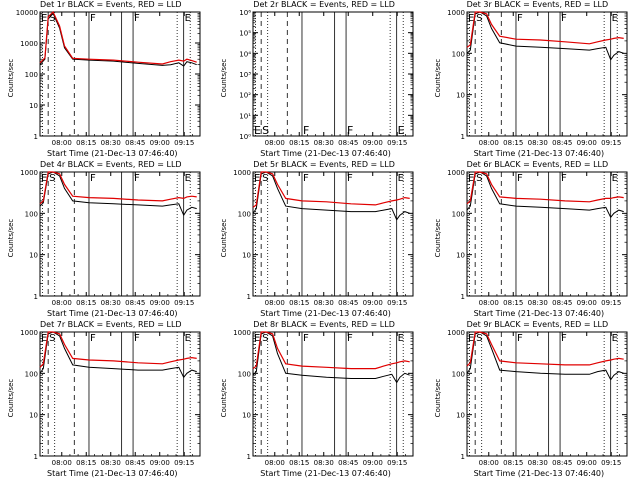 This screenshot has height=480, width=640. What do you see at coordinates (537, 4) in the screenshot?
I see `panel-title: Det 3r BLACK = Events, RED = LLD` at bounding box center [537, 4].